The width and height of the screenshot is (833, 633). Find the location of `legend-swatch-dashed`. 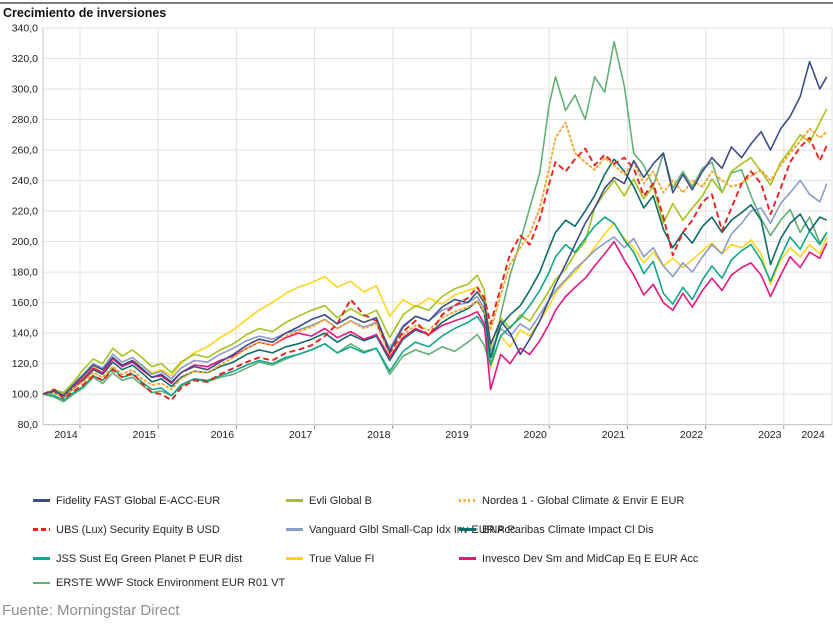

legend-swatch-dashed is located at coordinates (41, 529).